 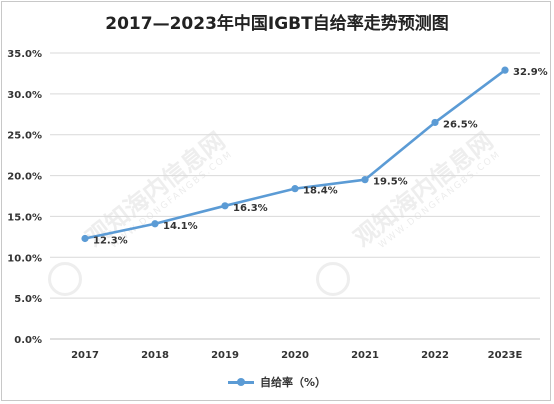 What do you see at coordinates (250, 208) in the screenshot?
I see `data-label: 16.3%` at bounding box center [250, 208].